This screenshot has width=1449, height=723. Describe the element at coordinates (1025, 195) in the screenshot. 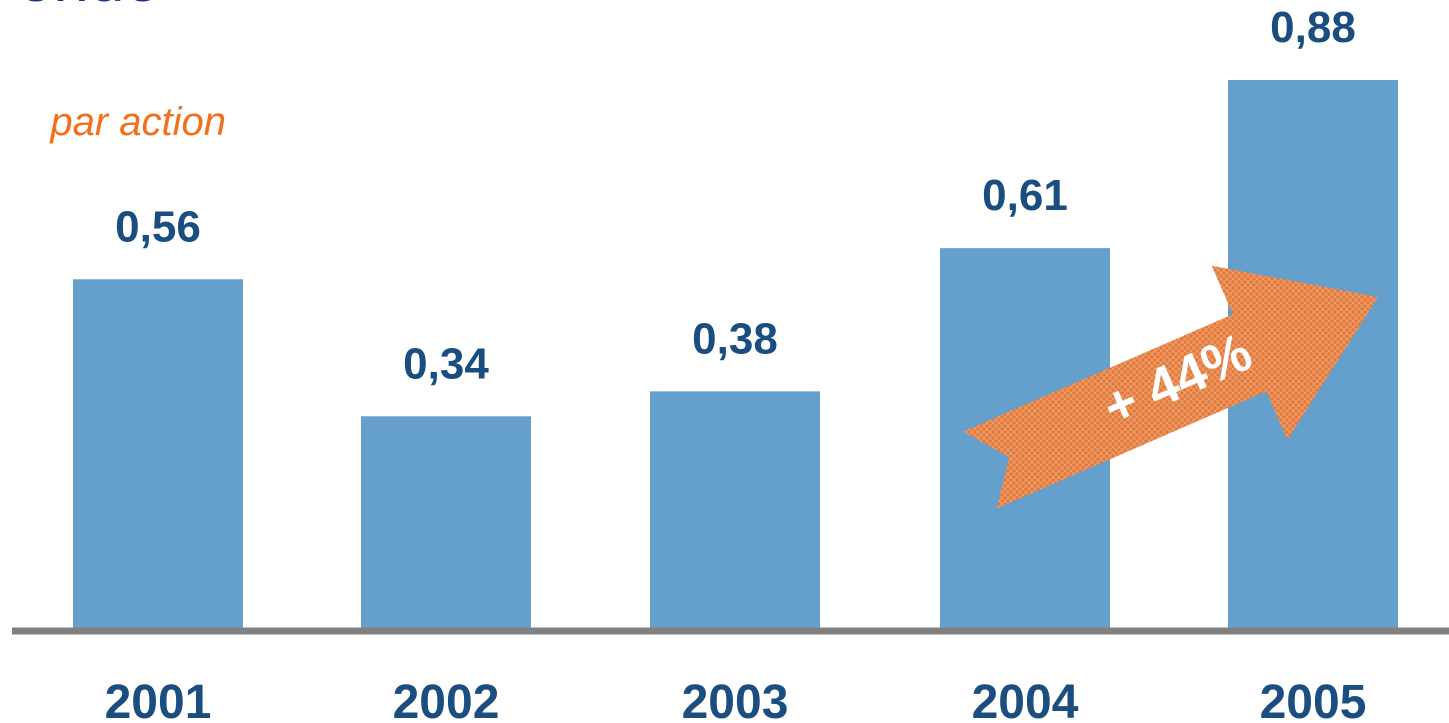

I see `value-label-2004: 0,61` at that location.